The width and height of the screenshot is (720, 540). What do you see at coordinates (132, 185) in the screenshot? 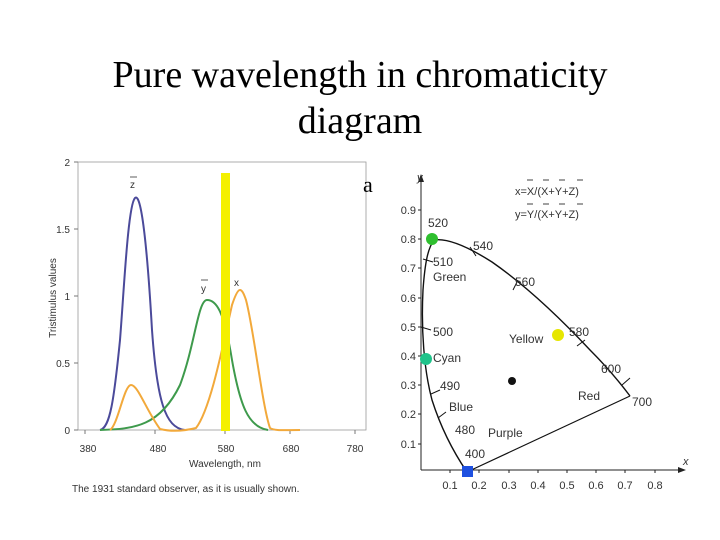
I see `z-bar-label: z` at bounding box center [132, 185].